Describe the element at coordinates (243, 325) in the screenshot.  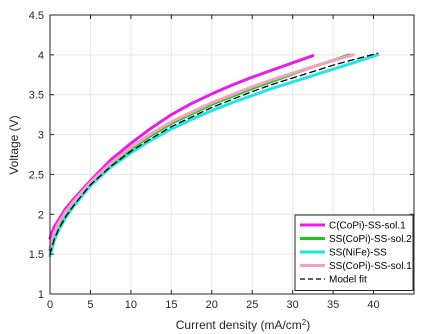
I see `x-axis-label: Current density (mA/cm2)` at that location.